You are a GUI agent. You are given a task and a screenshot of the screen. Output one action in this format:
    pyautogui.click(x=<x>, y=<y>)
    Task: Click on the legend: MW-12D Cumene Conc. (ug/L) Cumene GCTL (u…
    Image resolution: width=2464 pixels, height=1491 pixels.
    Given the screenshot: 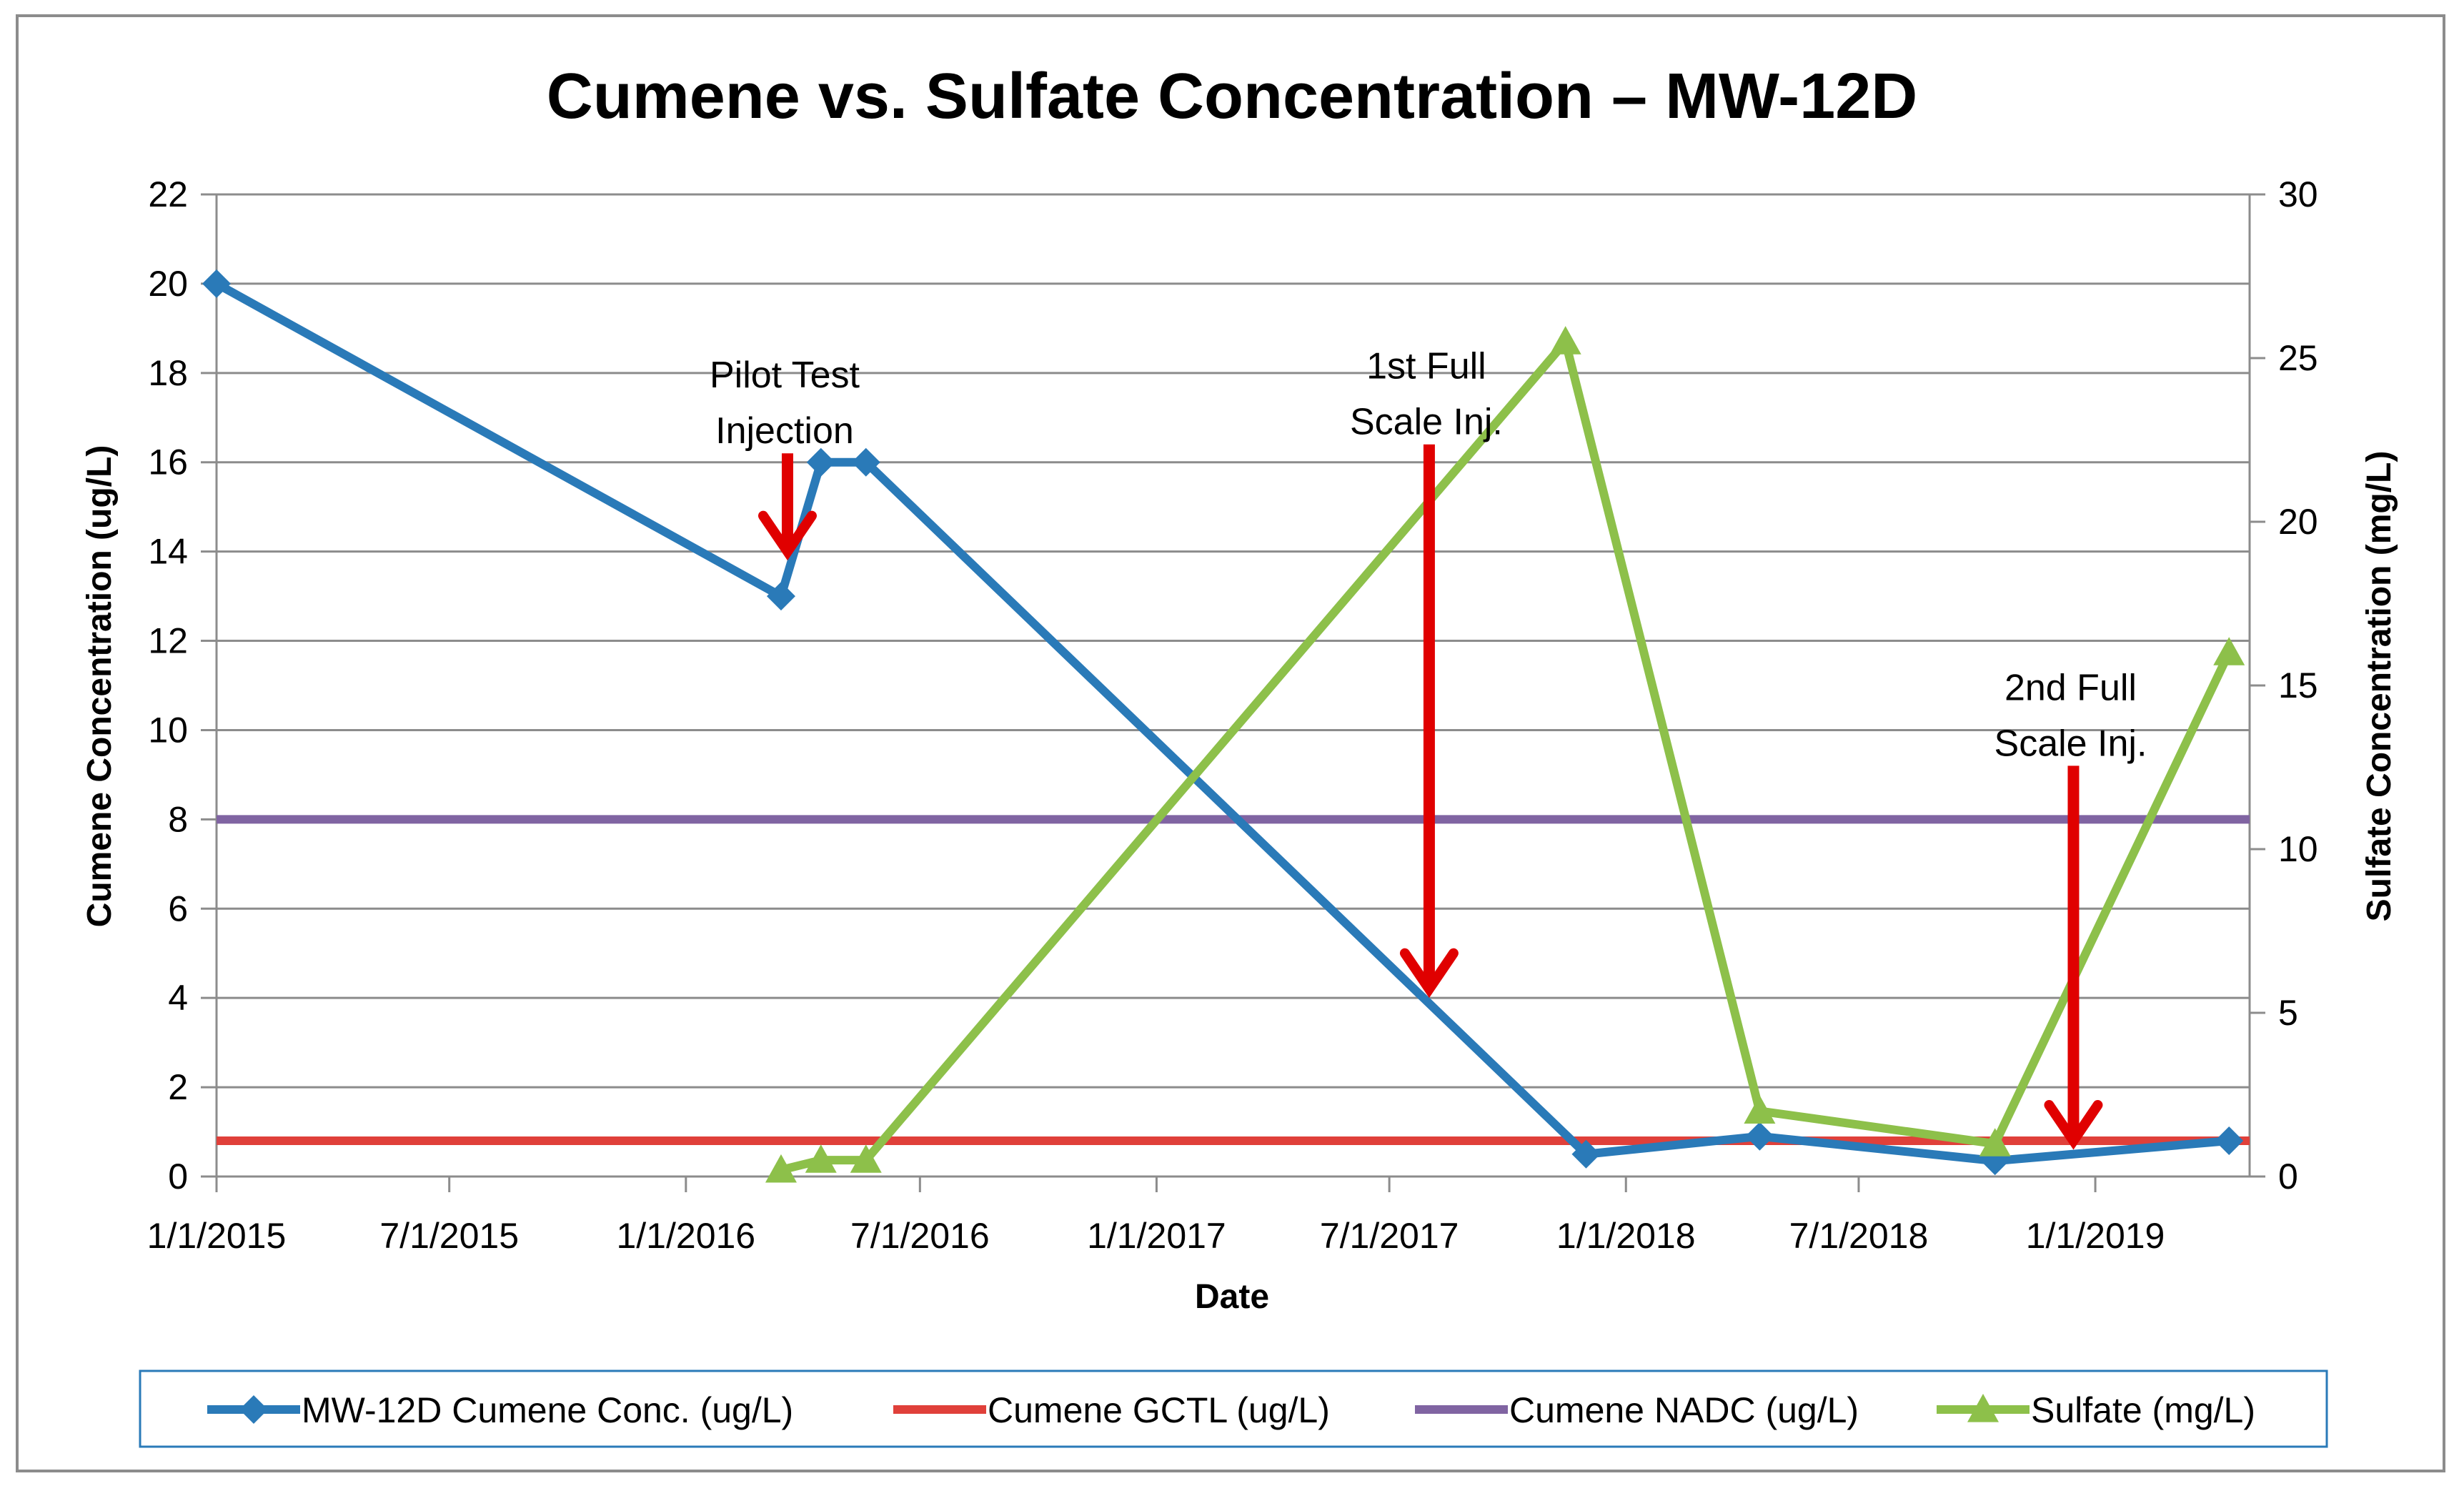 What is the action you would take?
    pyautogui.click(x=1233, y=1408)
    